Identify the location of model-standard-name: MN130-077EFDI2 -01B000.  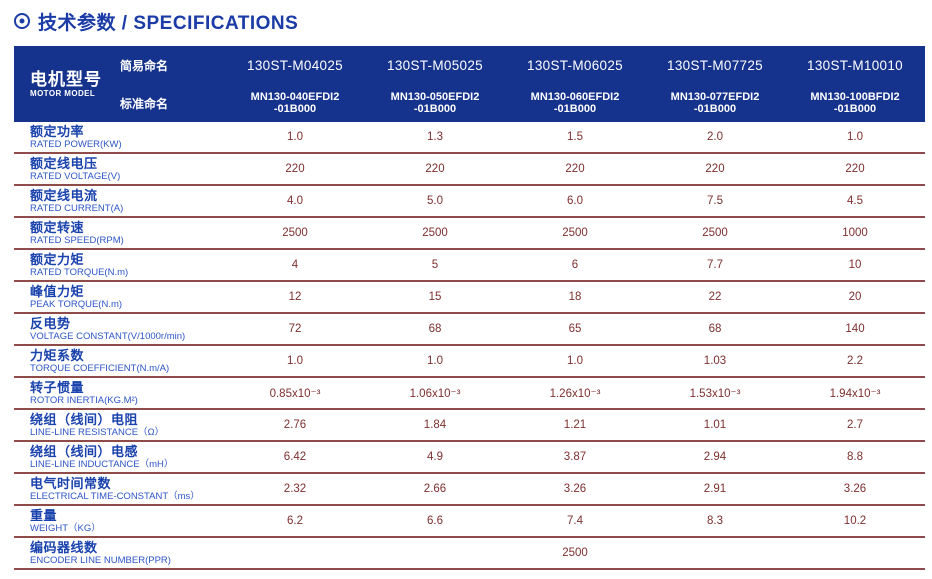
(715, 103).